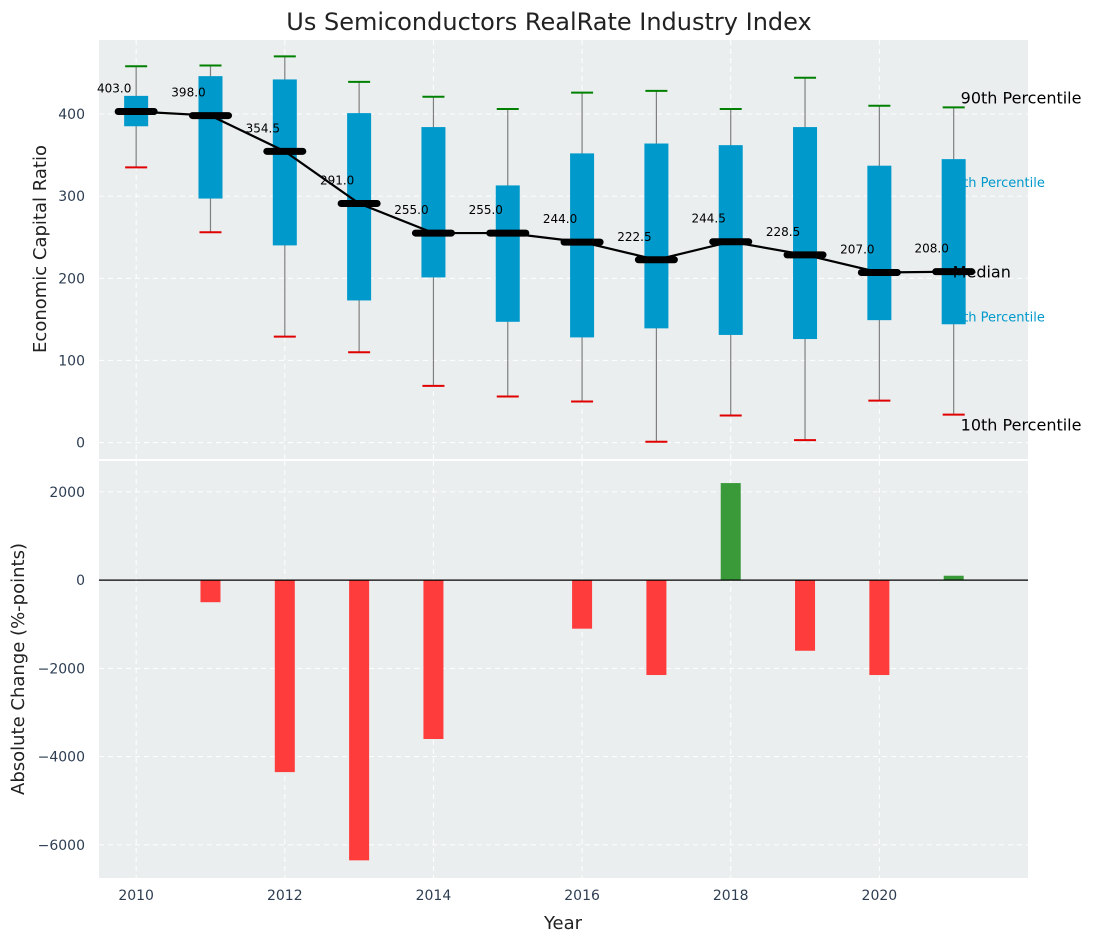 This screenshot has height=942, width=1098. What do you see at coordinates (337, 180) in the screenshot?
I see `median-value-label: 291.0` at bounding box center [337, 180].